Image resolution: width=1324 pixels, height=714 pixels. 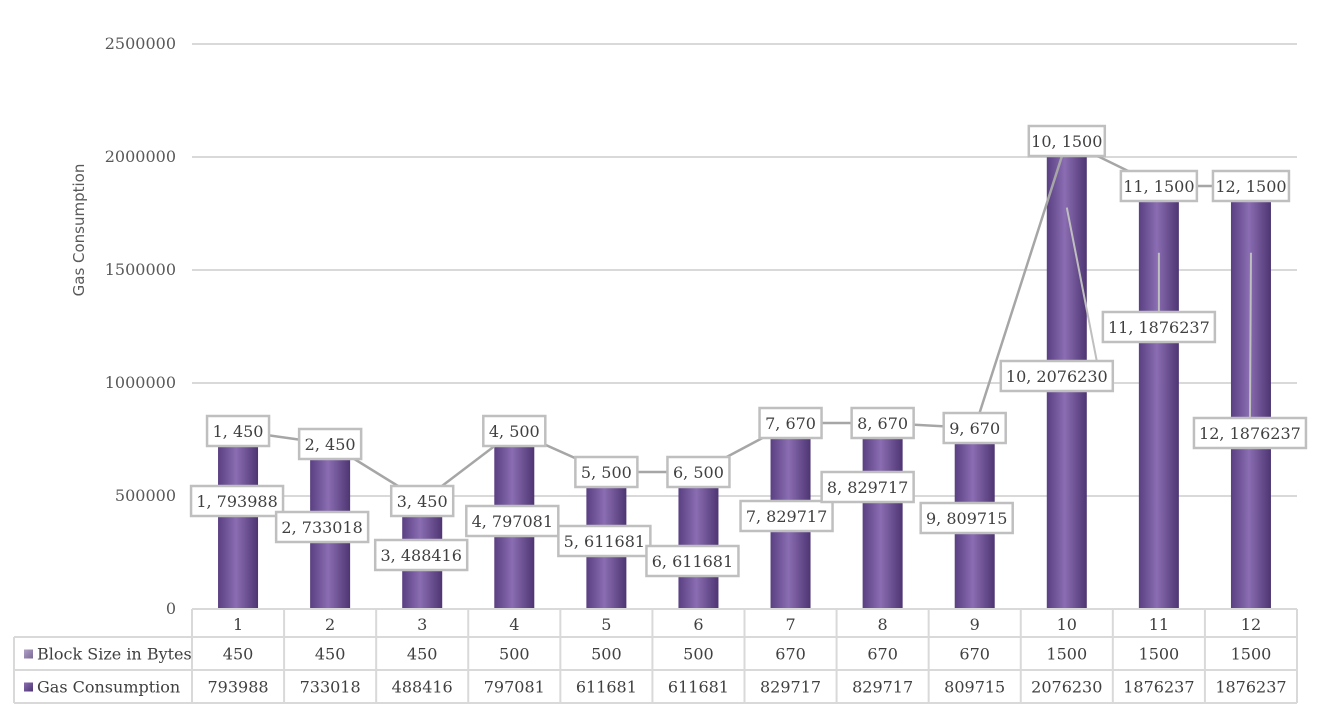 I want to click on gas-consumption-data-label: 10, 2076230, so click(x=1057, y=376).